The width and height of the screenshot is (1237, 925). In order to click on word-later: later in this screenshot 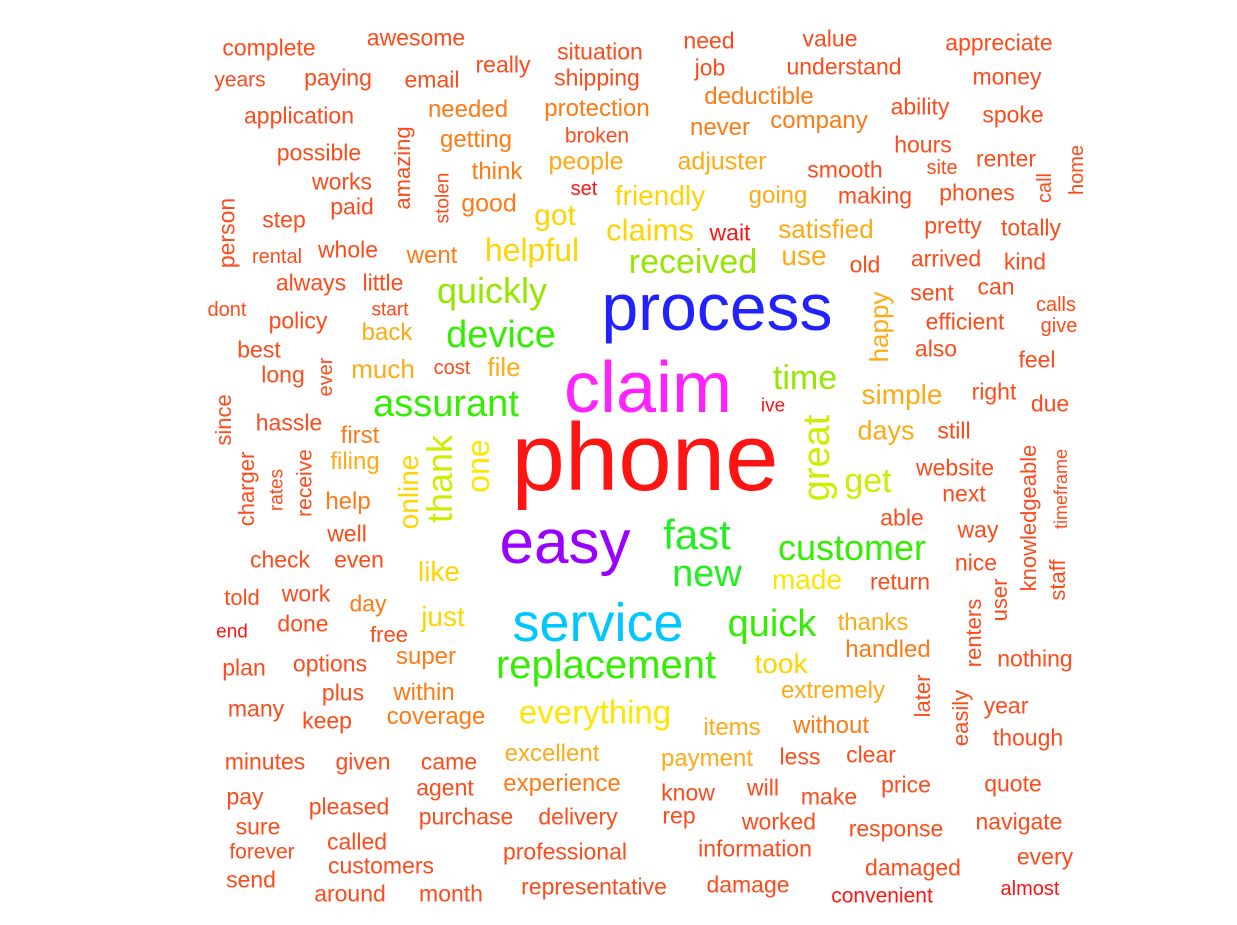, I will do `click(922, 696)`.